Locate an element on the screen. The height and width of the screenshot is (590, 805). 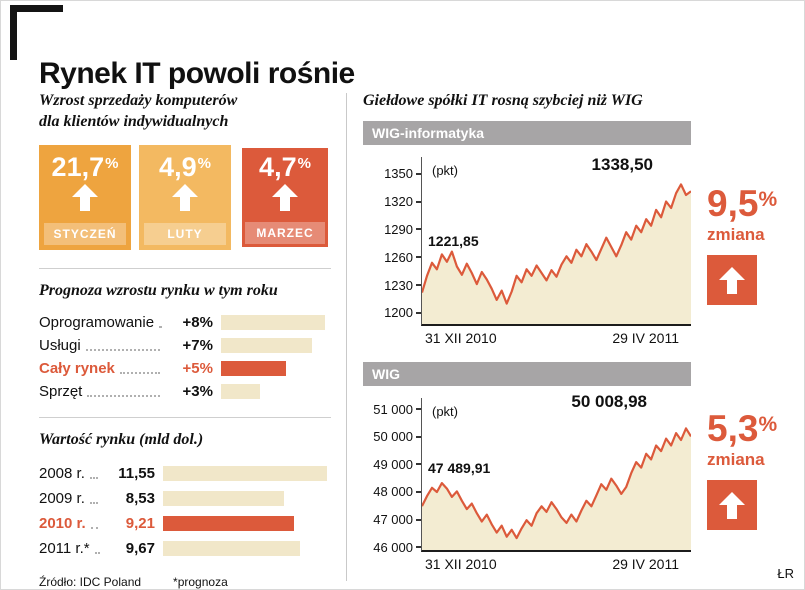
row-label: 2009 r. is located at coordinates (62, 499).